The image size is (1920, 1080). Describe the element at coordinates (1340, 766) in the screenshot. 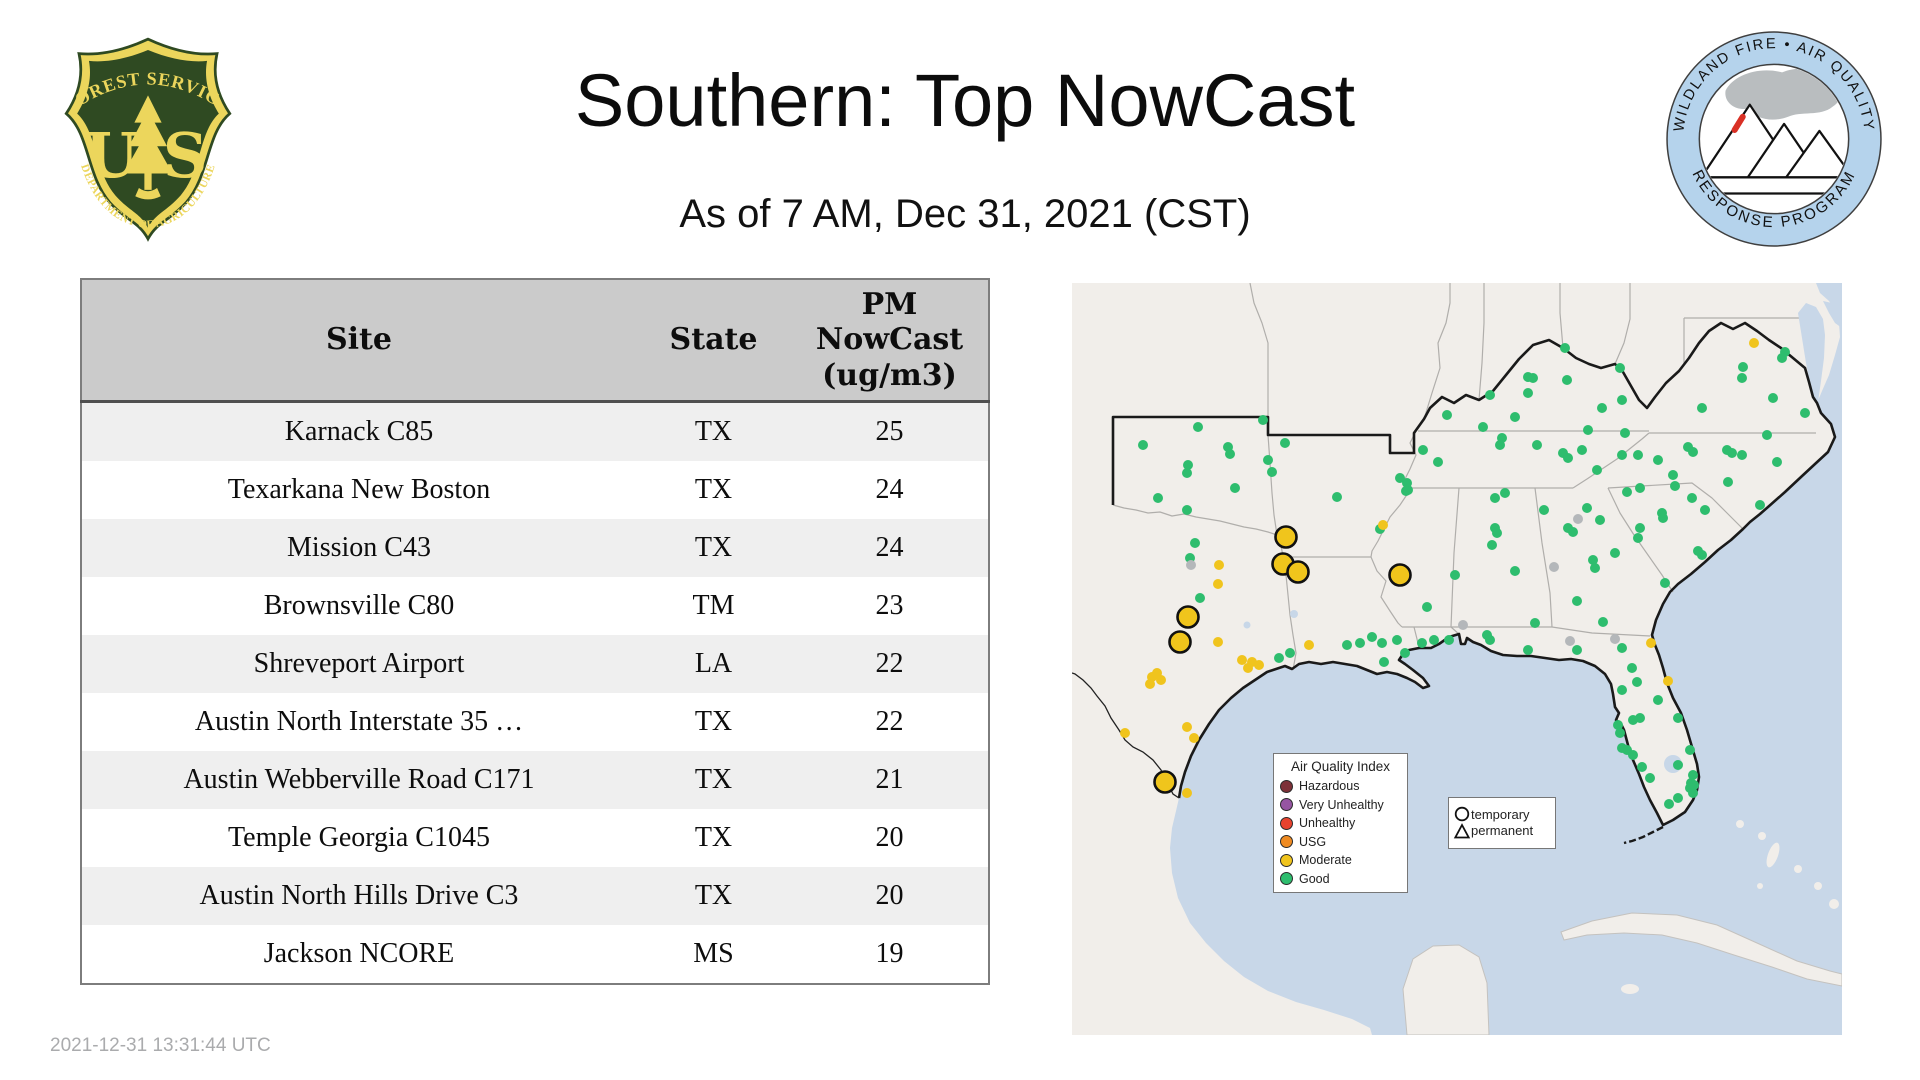

I see `aqi-legend-title: Air Quality Index` at that location.